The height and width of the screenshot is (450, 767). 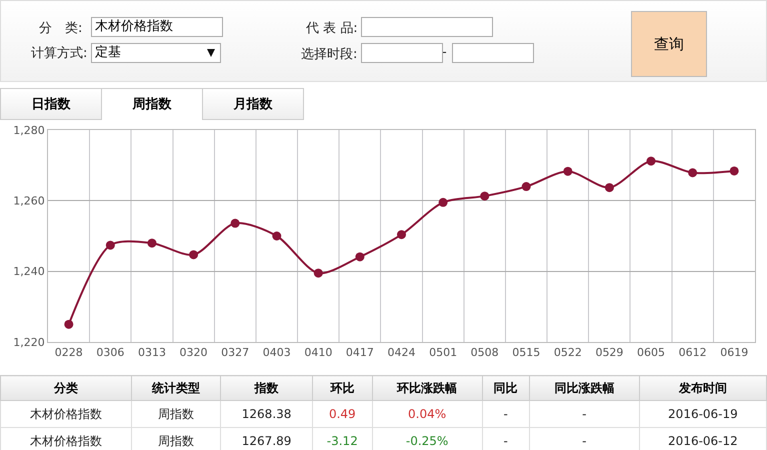 What do you see at coordinates (692, 353) in the screenshot?
I see `x-tick-label: 0612` at bounding box center [692, 353].